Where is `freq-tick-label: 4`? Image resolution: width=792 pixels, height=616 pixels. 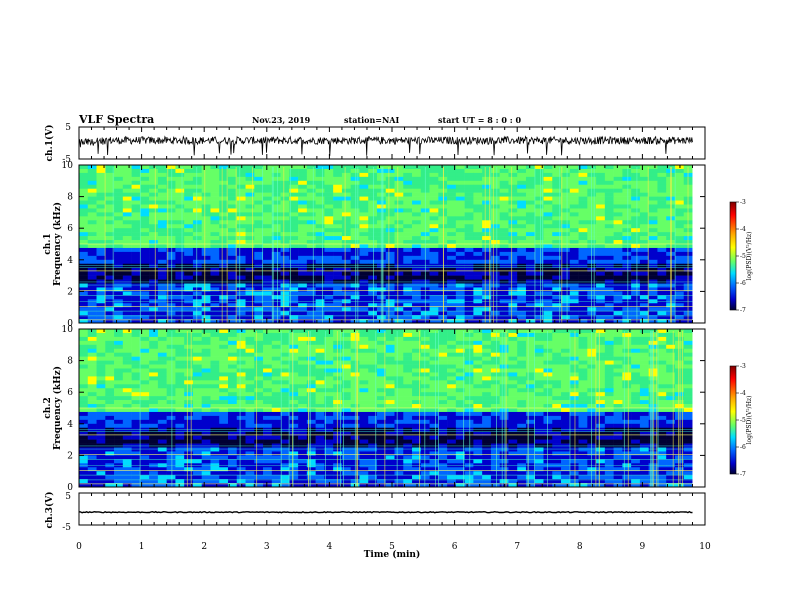
freq-tick-label: 4 is located at coordinates (70, 261).